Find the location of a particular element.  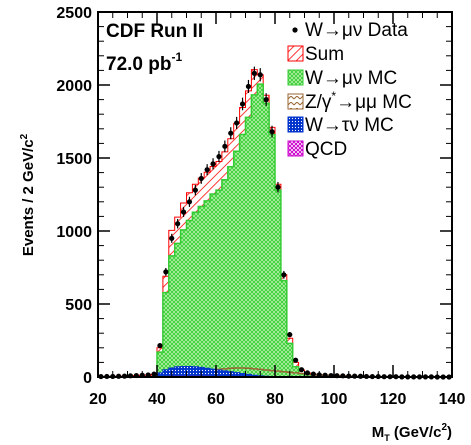

legend-label: Z/γ*→μμ MC is located at coordinates (358, 101).